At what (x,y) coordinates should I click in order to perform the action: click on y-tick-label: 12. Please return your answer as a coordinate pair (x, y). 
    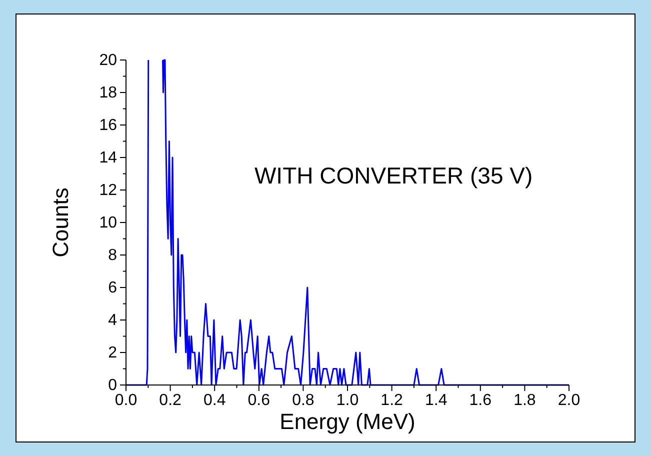
    Looking at the image, I should click on (108, 190).